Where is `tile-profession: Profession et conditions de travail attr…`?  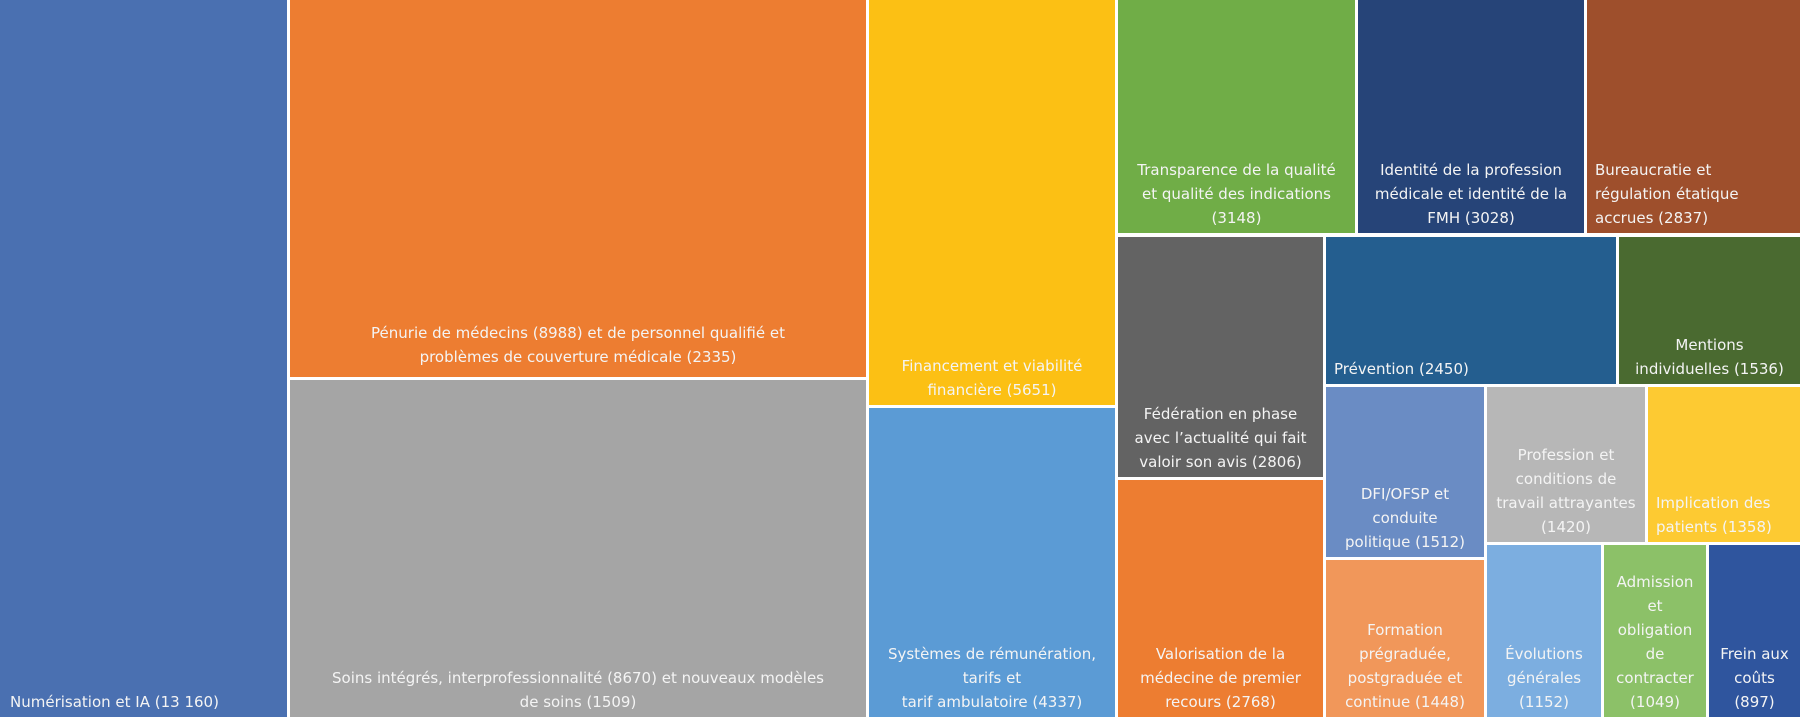
tile-profession: Profession et conditions de travail attr… is located at coordinates (1566, 464).